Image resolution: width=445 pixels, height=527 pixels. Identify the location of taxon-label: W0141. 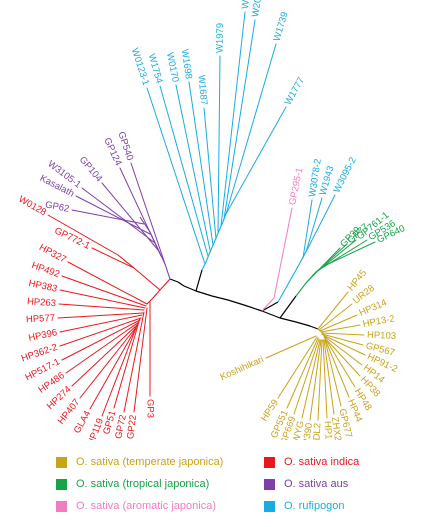
(247, 5).